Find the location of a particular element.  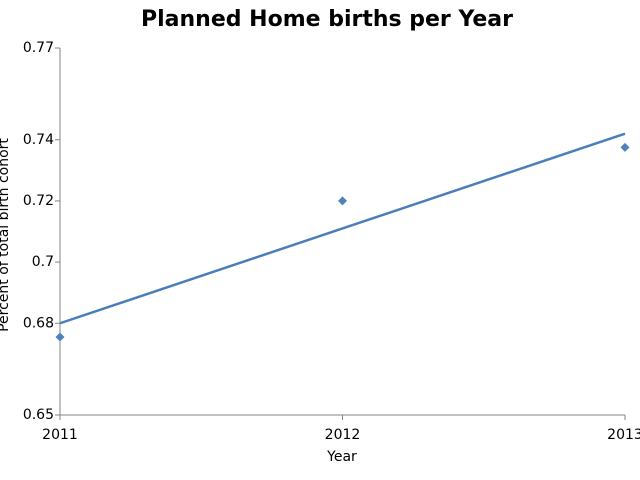

x-tick-label: 2013 is located at coordinates (623, 435).